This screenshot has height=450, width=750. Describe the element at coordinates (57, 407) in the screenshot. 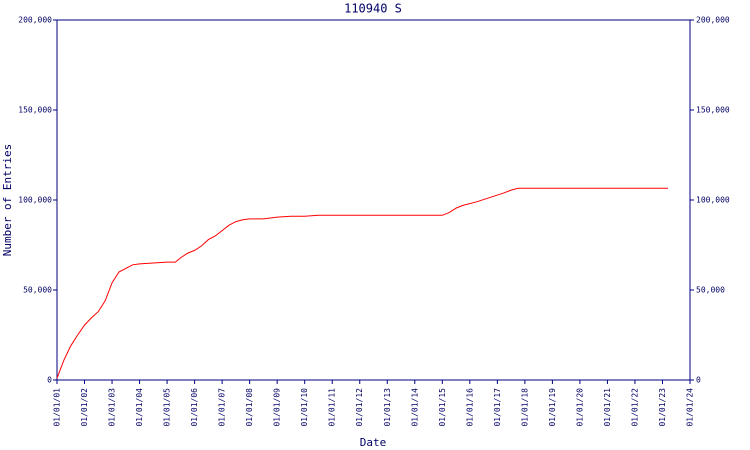

I see `x-tick-label: 01/01/01` at that location.